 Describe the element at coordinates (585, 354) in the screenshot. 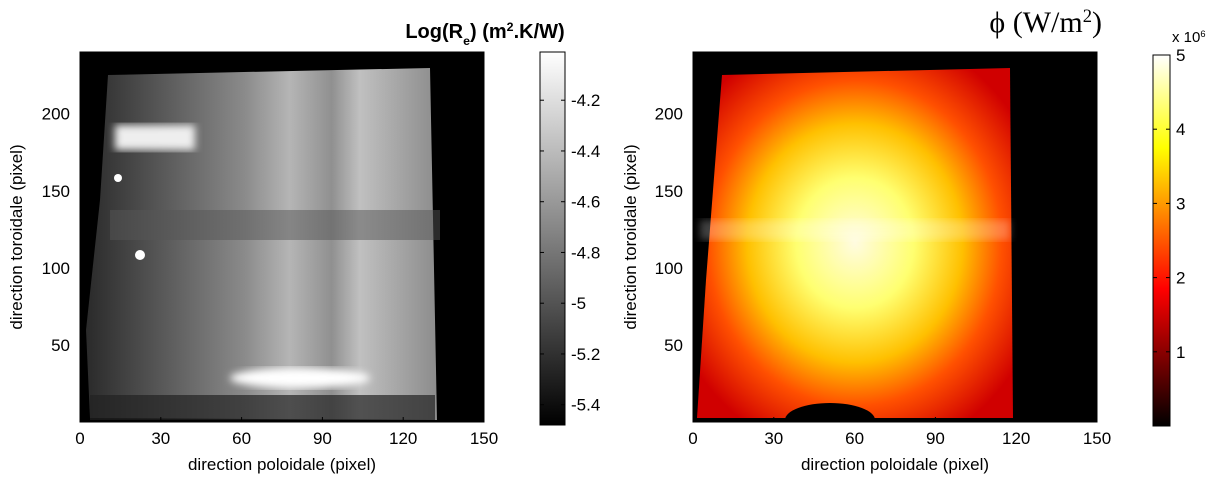

I see `colorbar-tick-label: -5.2` at that location.